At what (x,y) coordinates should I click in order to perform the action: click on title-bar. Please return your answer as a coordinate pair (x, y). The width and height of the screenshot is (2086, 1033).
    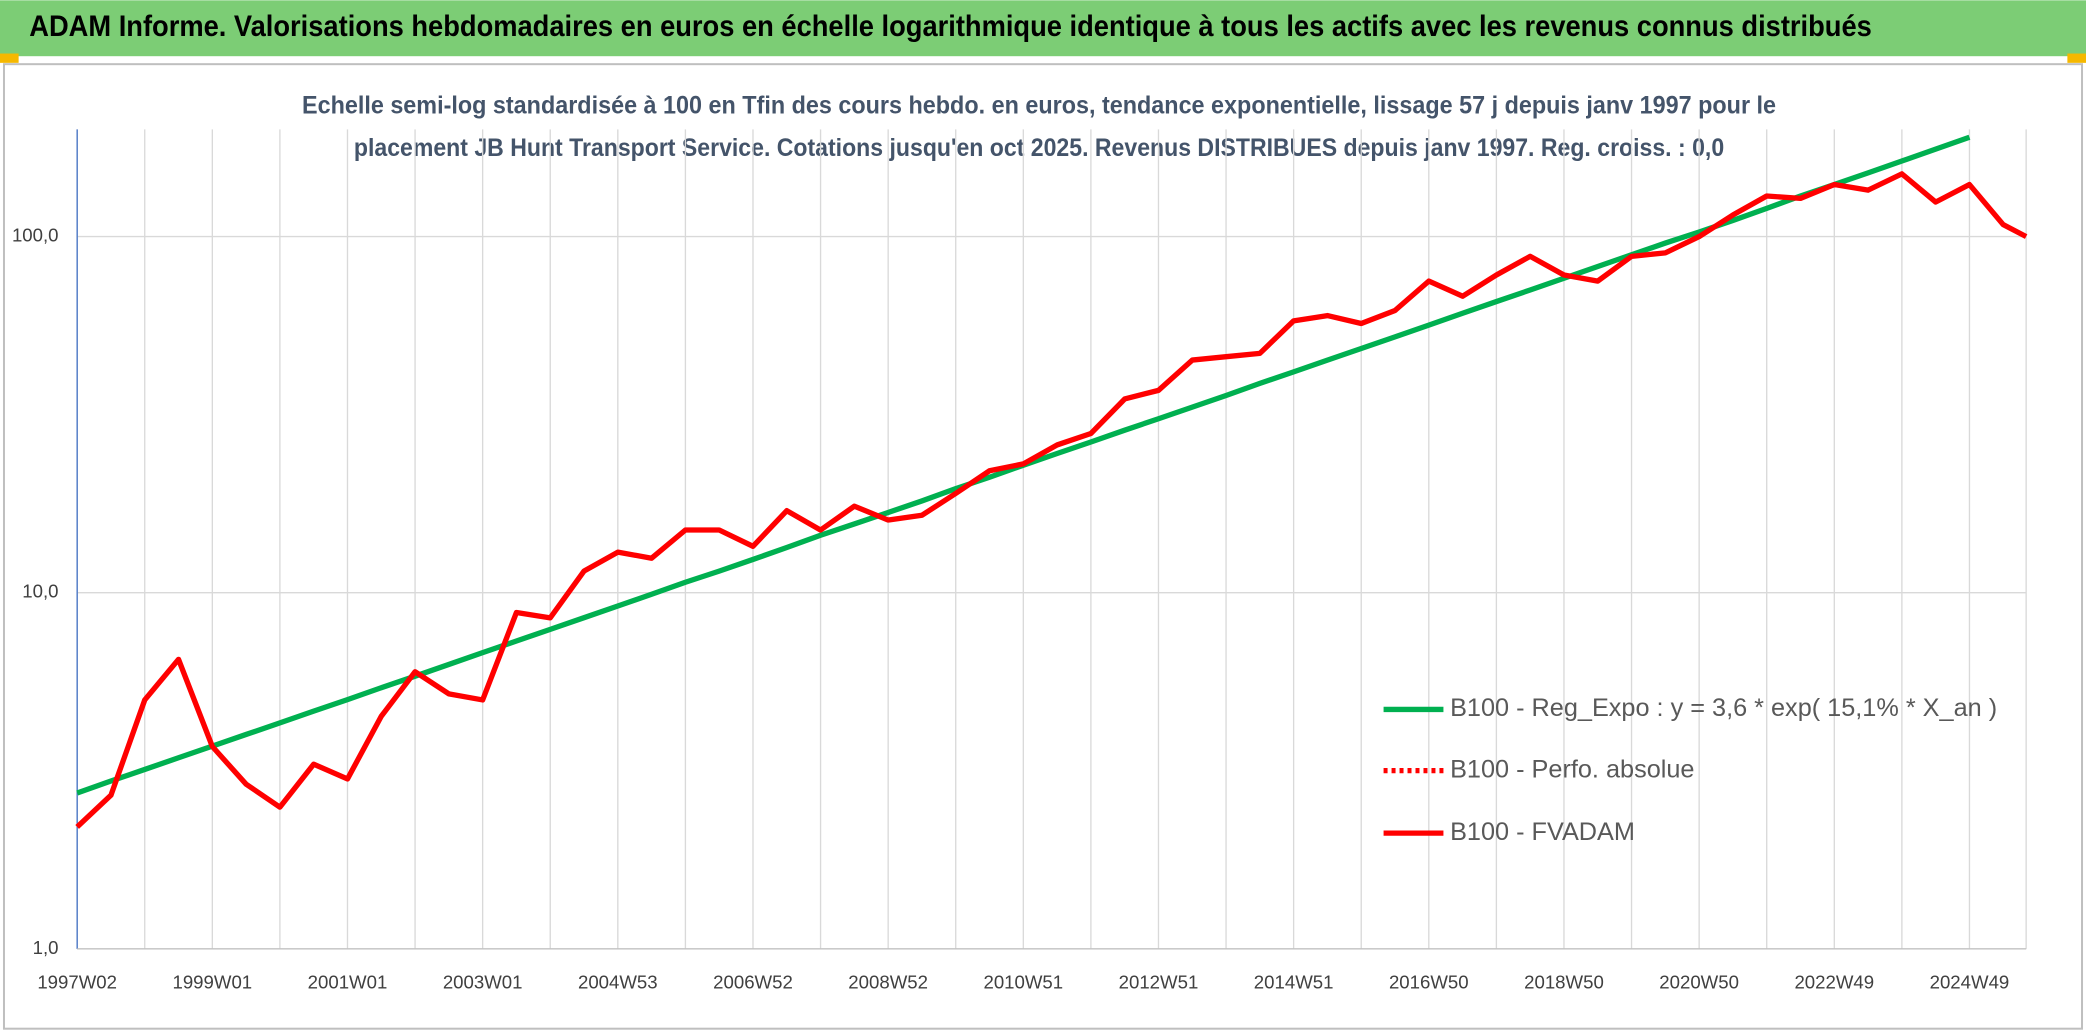
    Looking at the image, I should click on (1043, 28).